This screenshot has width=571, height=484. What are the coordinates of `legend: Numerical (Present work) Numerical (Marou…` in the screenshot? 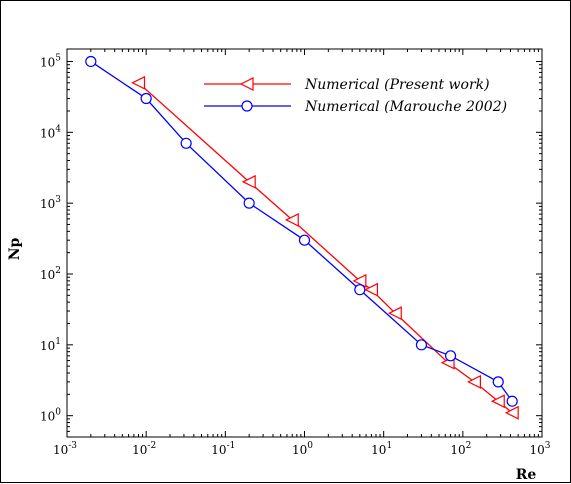 It's located at (355, 96).